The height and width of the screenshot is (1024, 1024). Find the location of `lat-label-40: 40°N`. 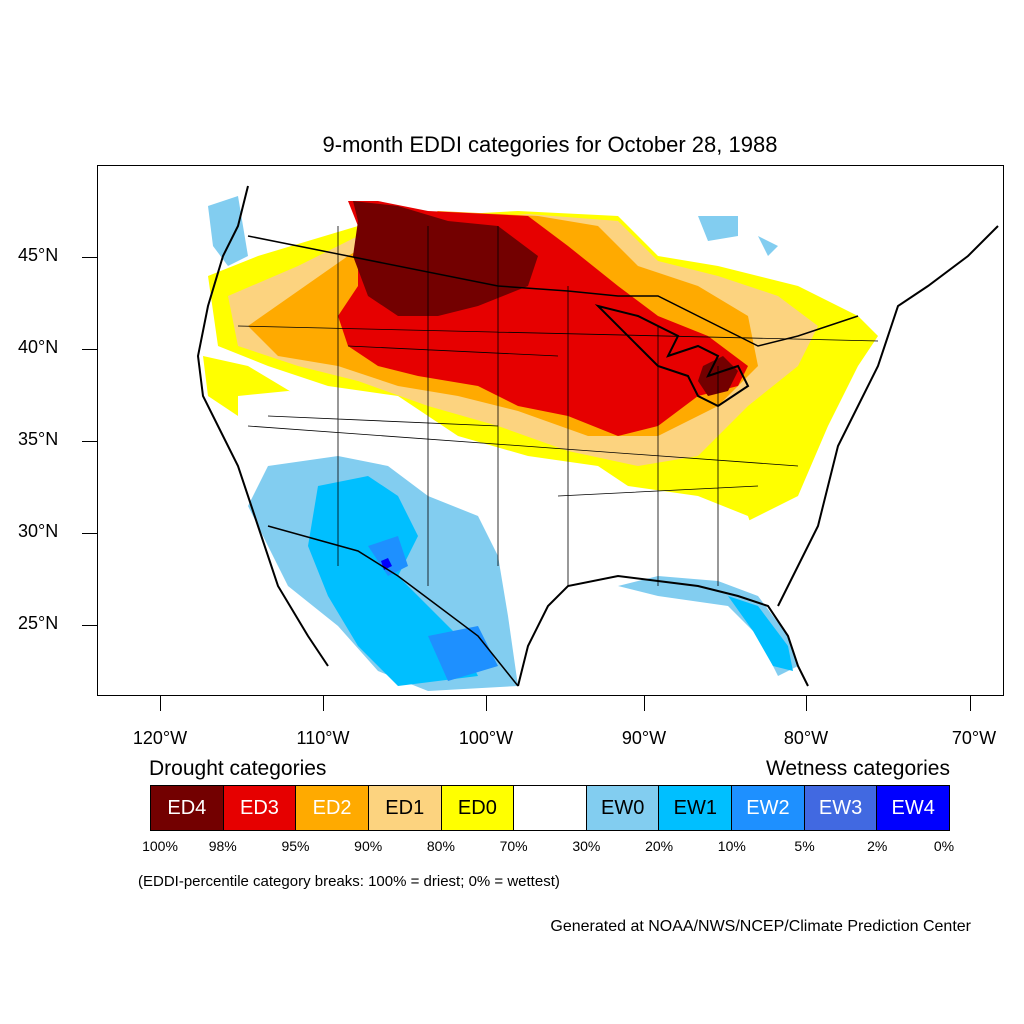

lat-label-40: 40°N is located at coordinates (38, 347).